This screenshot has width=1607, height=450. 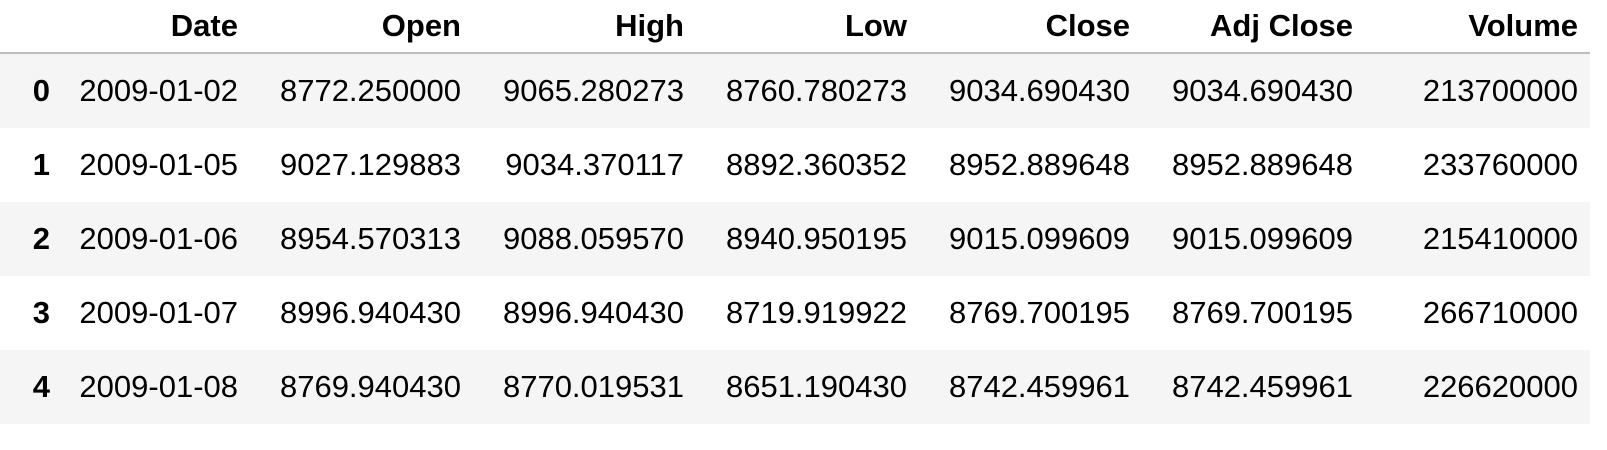 What do you see at coordinates (593, 312) in the screenshot?
I see `cell-high: 8996.940430` at bounding box center [593, 312].